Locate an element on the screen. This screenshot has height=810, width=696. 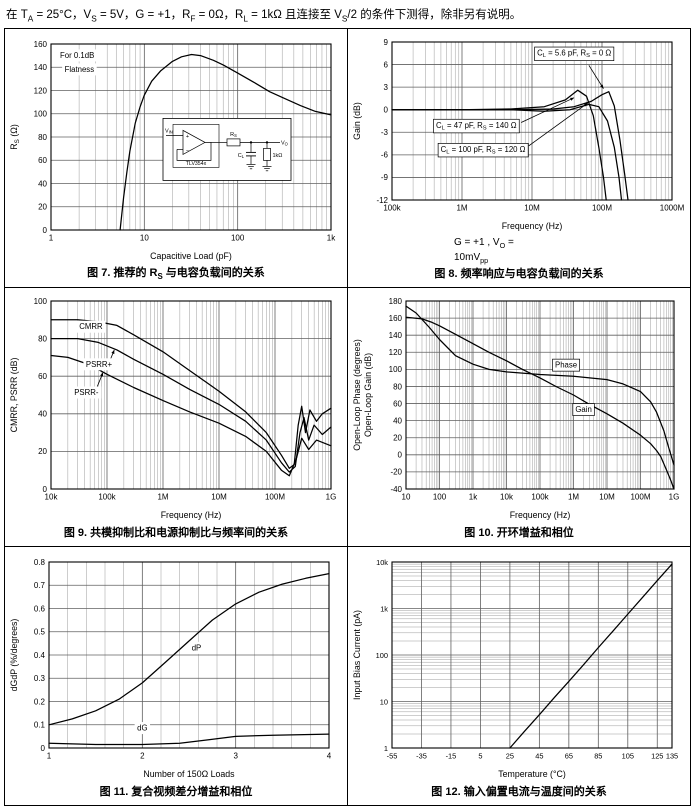
svg-text: RS is located at coordinates (233, 135).